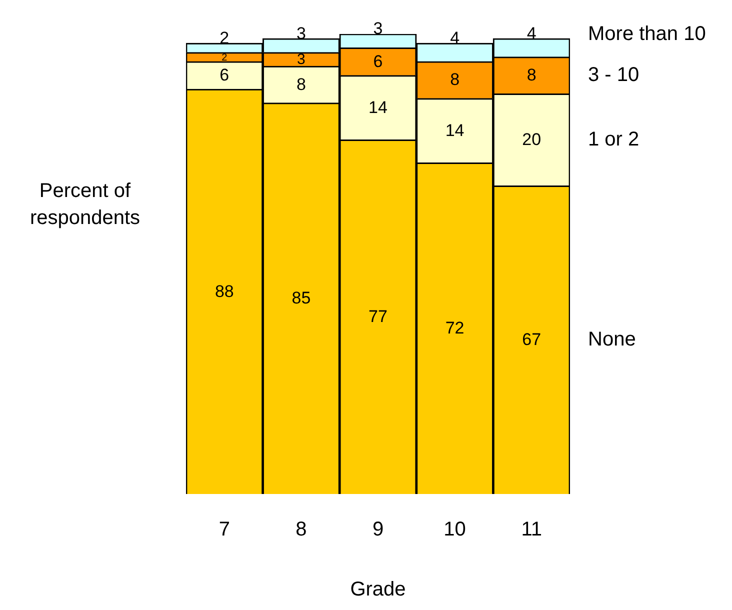 Image resolution: width=732 pixels, height=610 pixels. Describe the element at coordinates (378, 589) in the screenshot. I see `x-axis-title: Grade` at that location.